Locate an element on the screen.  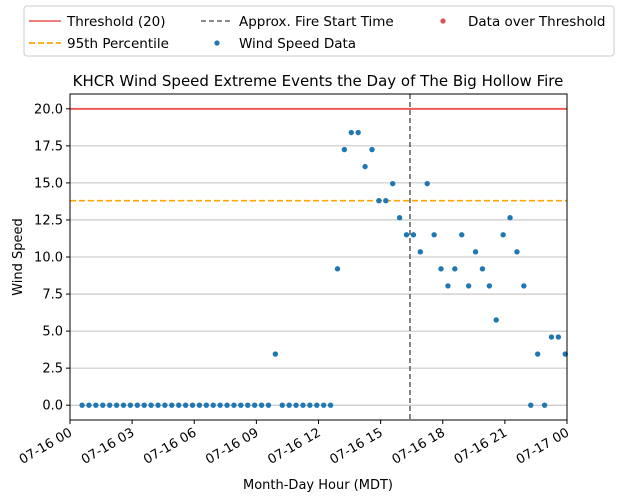
x-tick-label: 07-16 12 is located at coordinates (294, 446).